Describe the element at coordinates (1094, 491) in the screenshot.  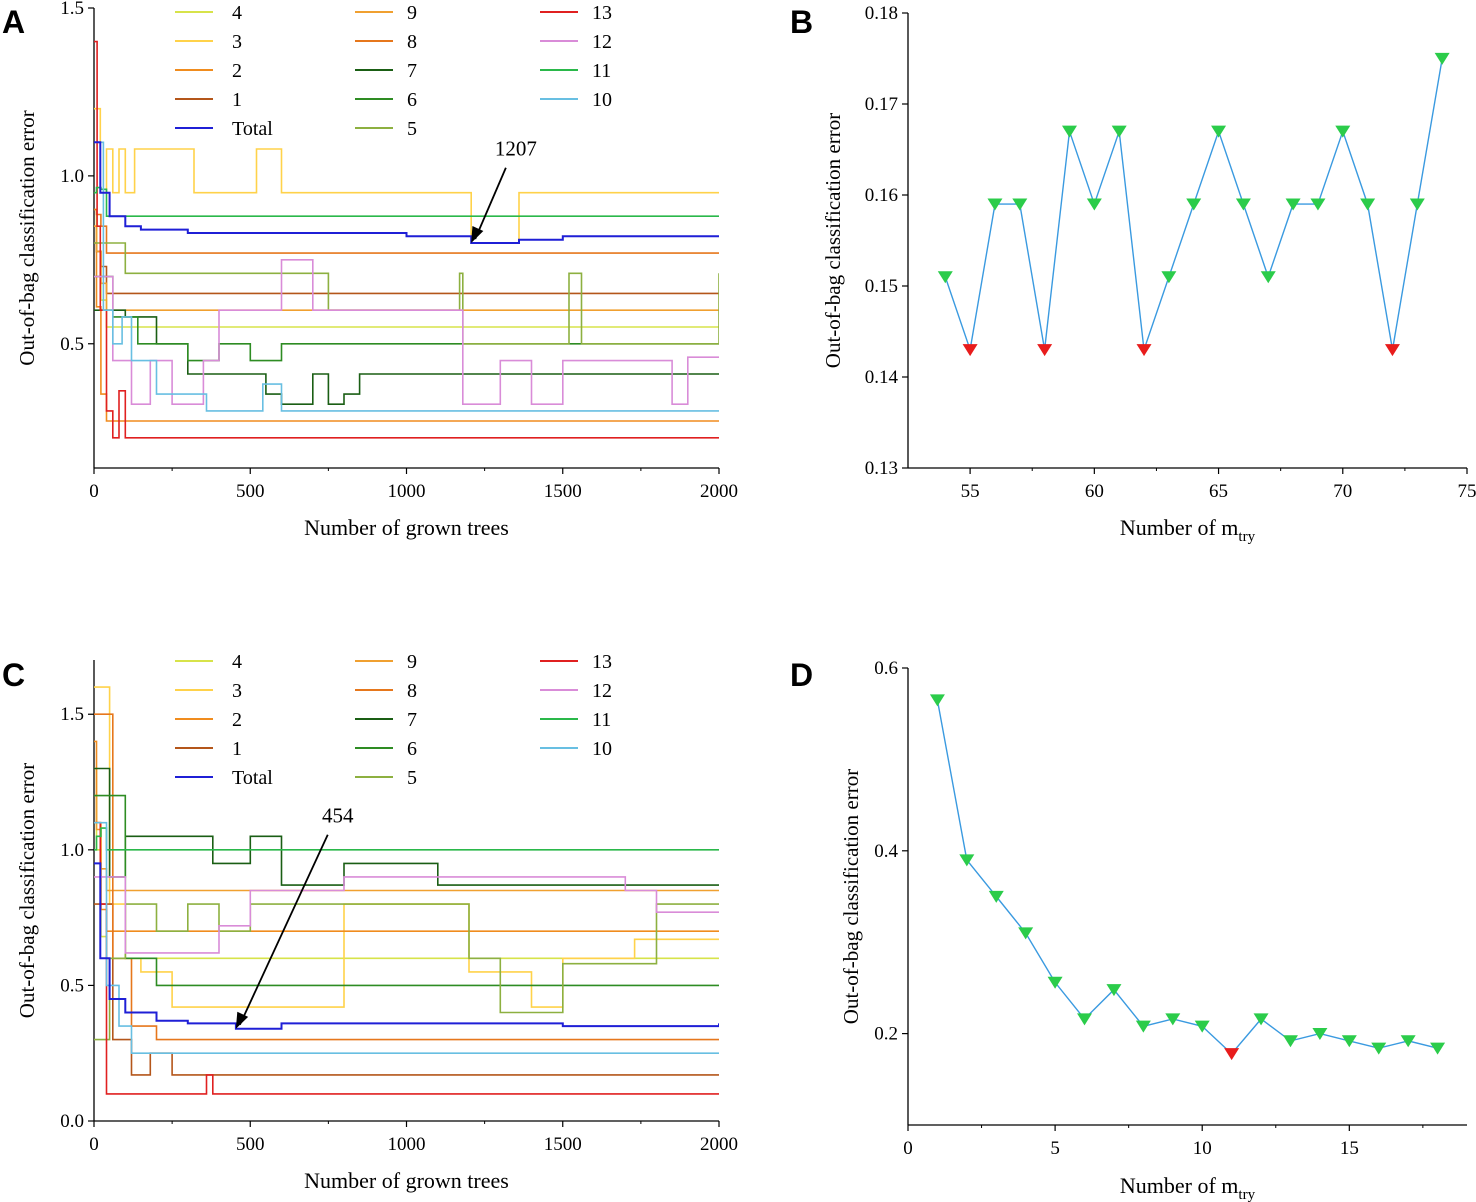
I see `x-tick-label: 60` at that location.